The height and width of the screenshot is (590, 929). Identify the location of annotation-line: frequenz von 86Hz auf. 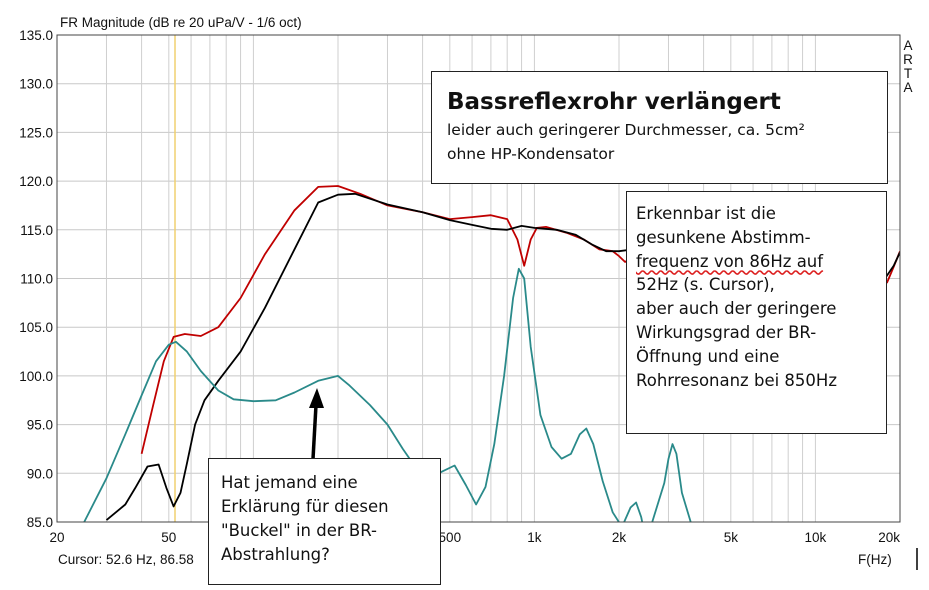
(730, 261).